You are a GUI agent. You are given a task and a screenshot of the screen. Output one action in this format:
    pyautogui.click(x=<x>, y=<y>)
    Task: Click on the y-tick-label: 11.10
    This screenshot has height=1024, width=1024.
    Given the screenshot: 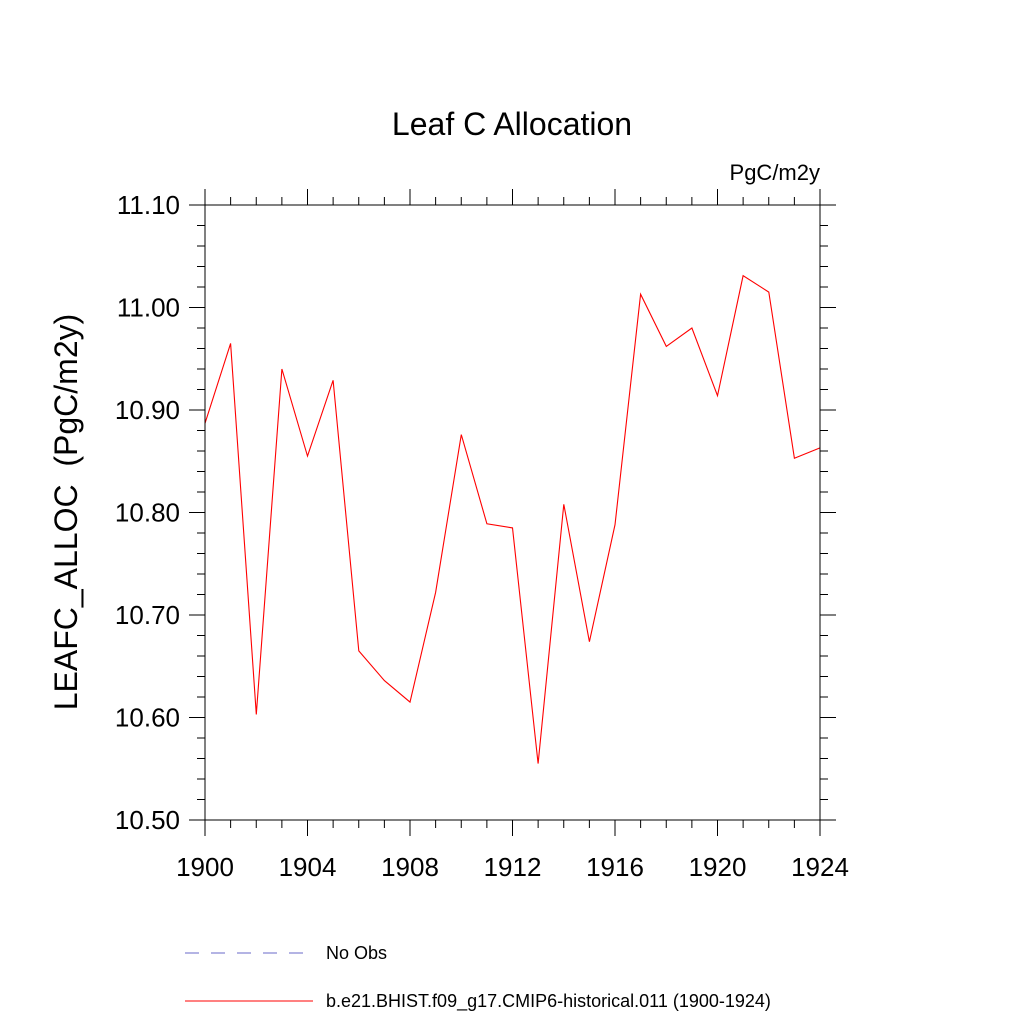 What is the action you would take?
    pyautogui.click(x=148, y=205)
    